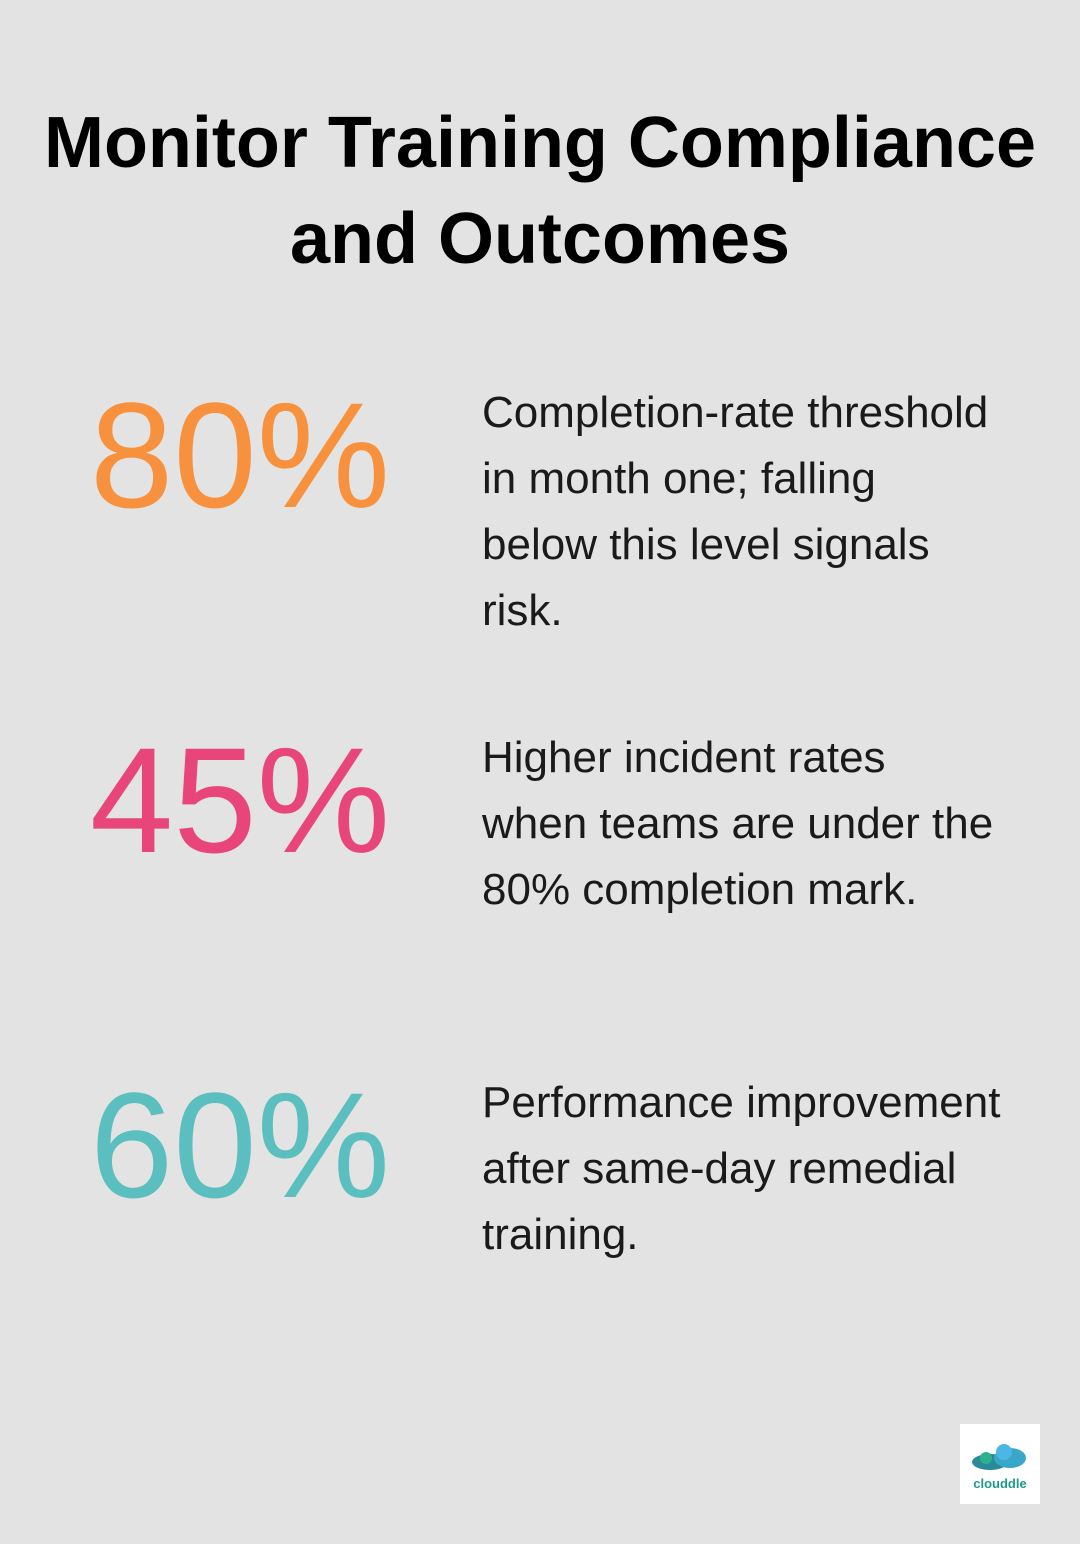 The height and width of the screenshot is (1544, 1080). What do you see at coordinates (540, 191) in the screenshot?
I see `title: Monitor Training Compliance and Outcomes` at bounding box center [540, 191].